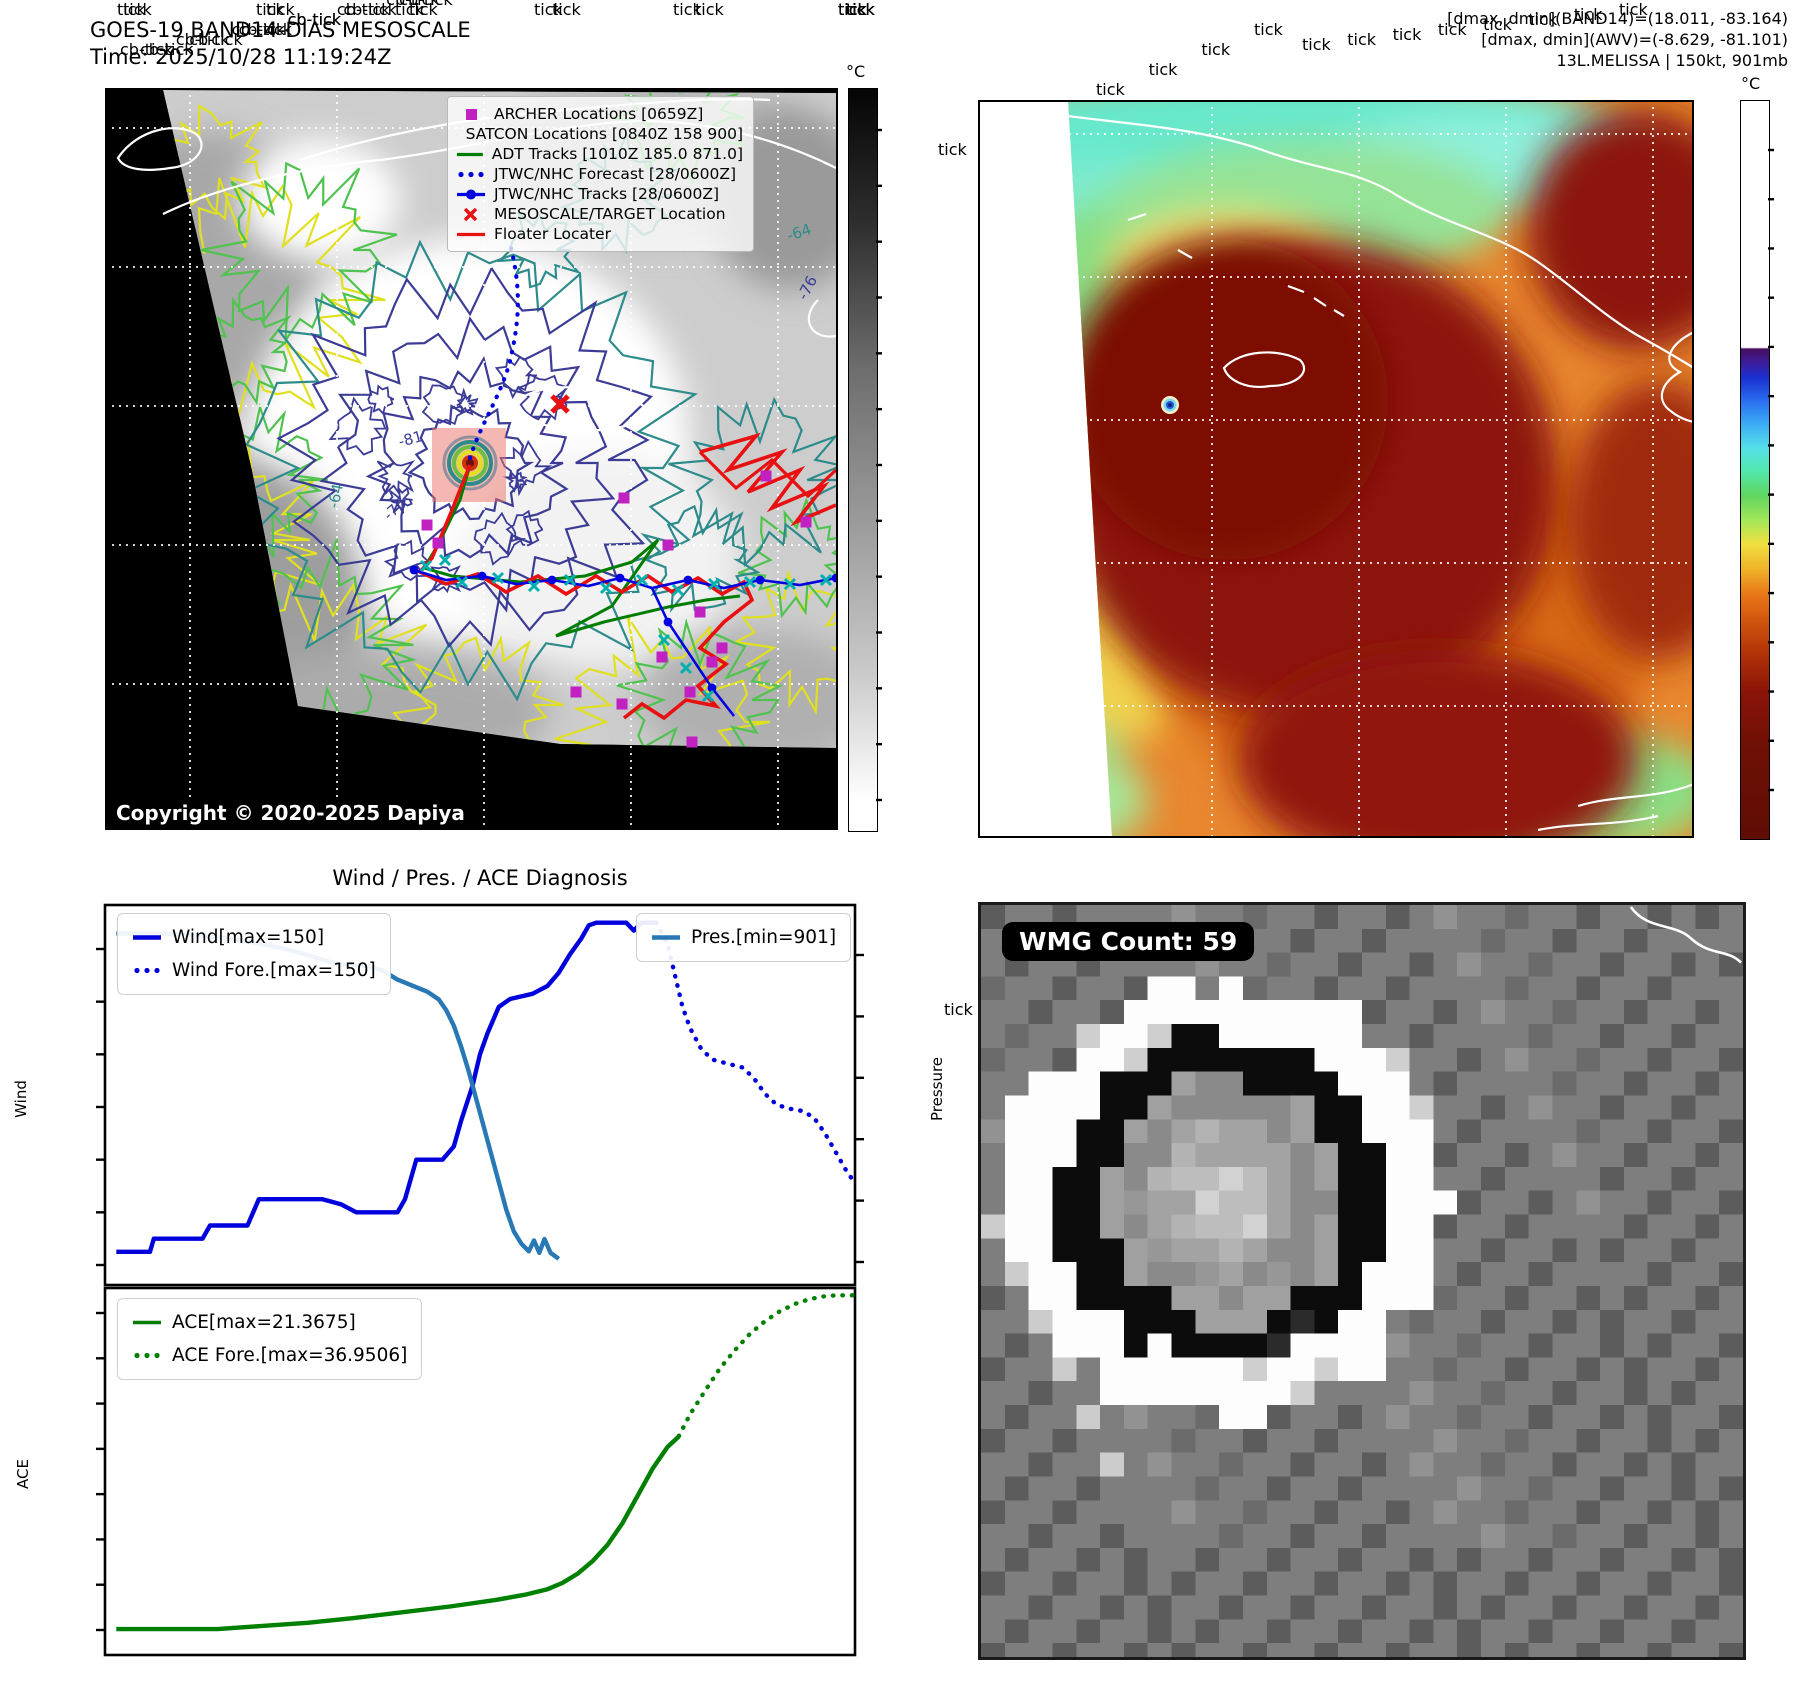 The width and height of the screenshot is (1797, 1690). Describe the element at coordinates (856, 71) in the screenshot. I see `colorbar-unit-left: °C` at that location.